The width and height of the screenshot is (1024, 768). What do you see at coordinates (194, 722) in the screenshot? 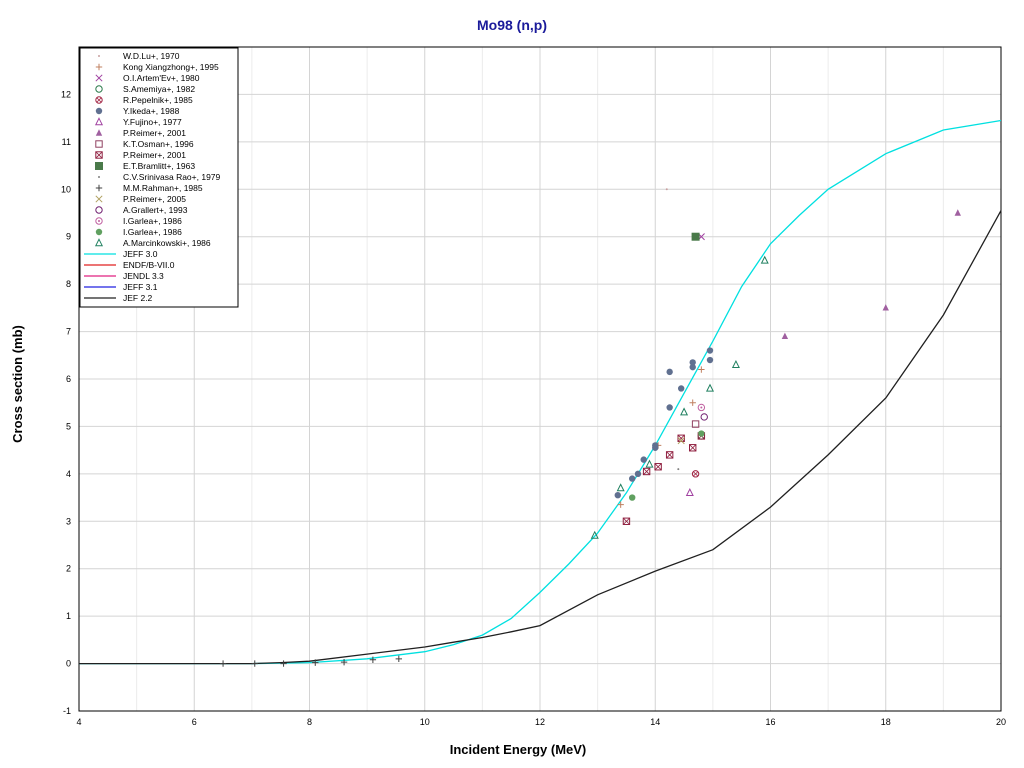
I see `x-tick-label: 6` at bounding box center [194, 722].